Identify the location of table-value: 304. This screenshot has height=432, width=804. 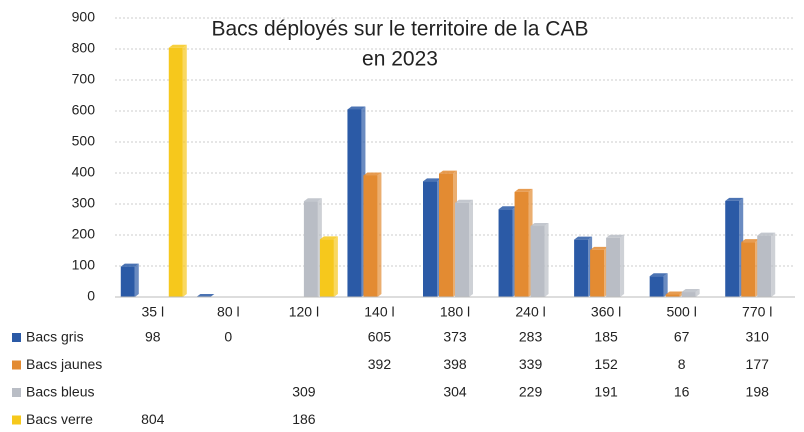
(455, 392).